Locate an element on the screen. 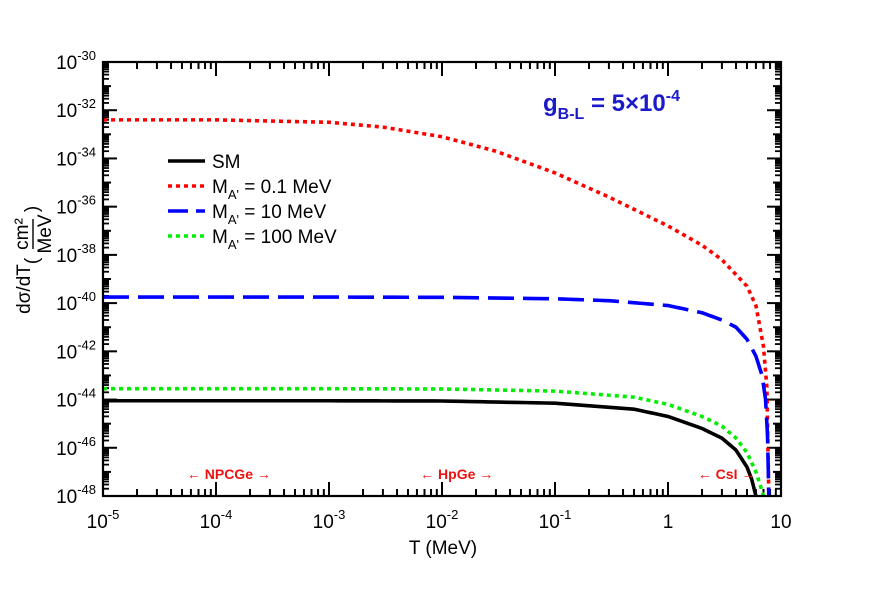 The height and width of the screenshot is (591, 872). x-tick-label-3: 10⁻² is located at coordinates (442, 520).